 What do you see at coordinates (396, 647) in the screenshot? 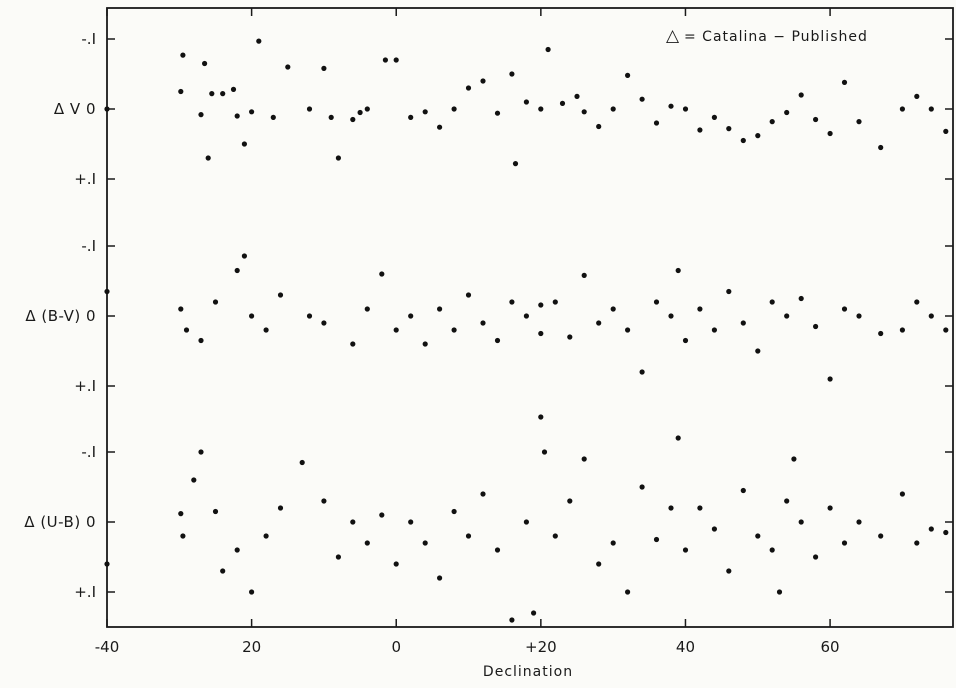
I see `x-tick-label: 0` at bounding box center [396, 647].